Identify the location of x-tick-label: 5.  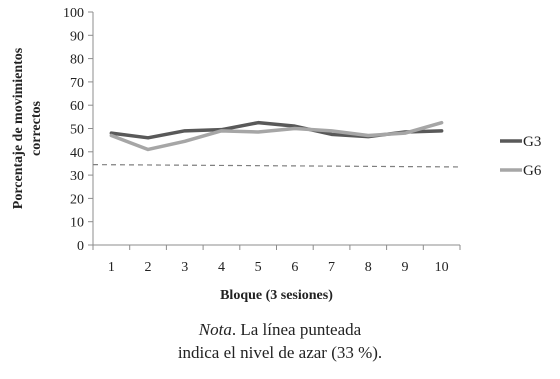
(258, 267).